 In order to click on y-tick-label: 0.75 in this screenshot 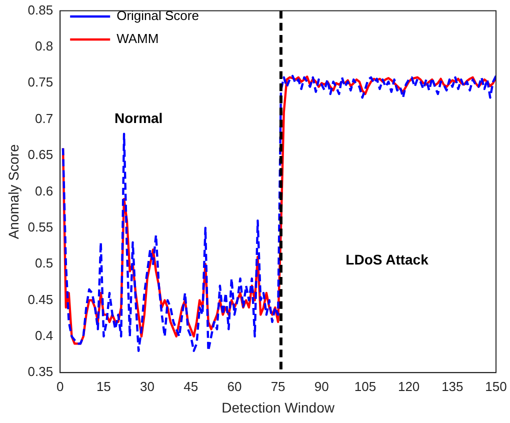, I will do `click(41, 82)`.